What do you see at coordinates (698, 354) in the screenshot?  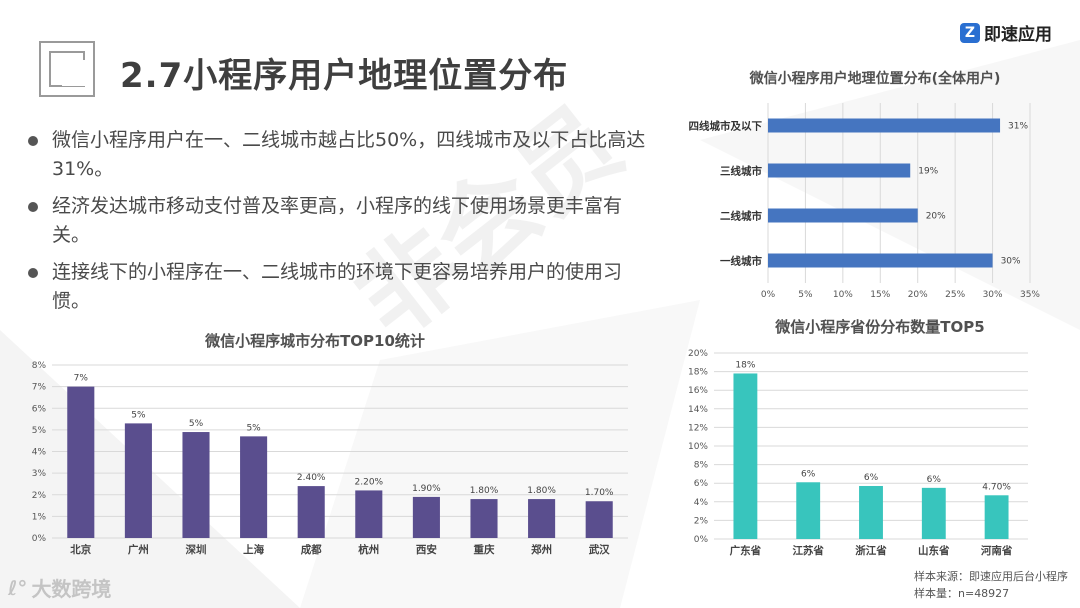 I see `y-tick-label: 20%` at bounding box center [698, 354].